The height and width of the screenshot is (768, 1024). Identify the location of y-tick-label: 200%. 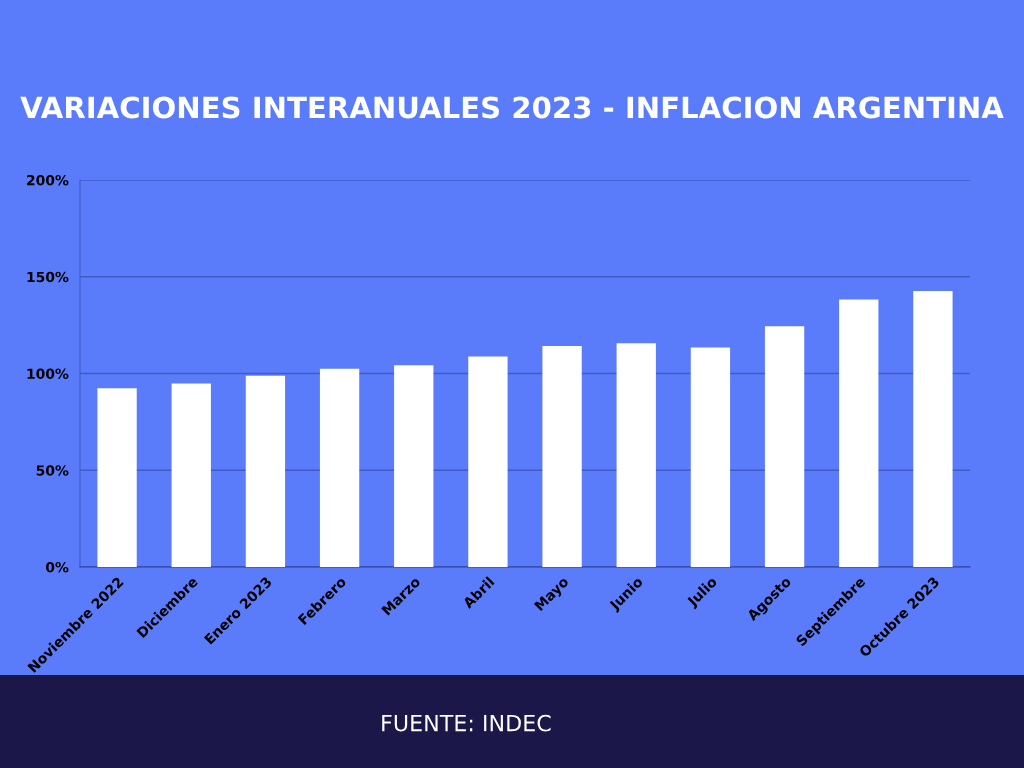
(48, 180).